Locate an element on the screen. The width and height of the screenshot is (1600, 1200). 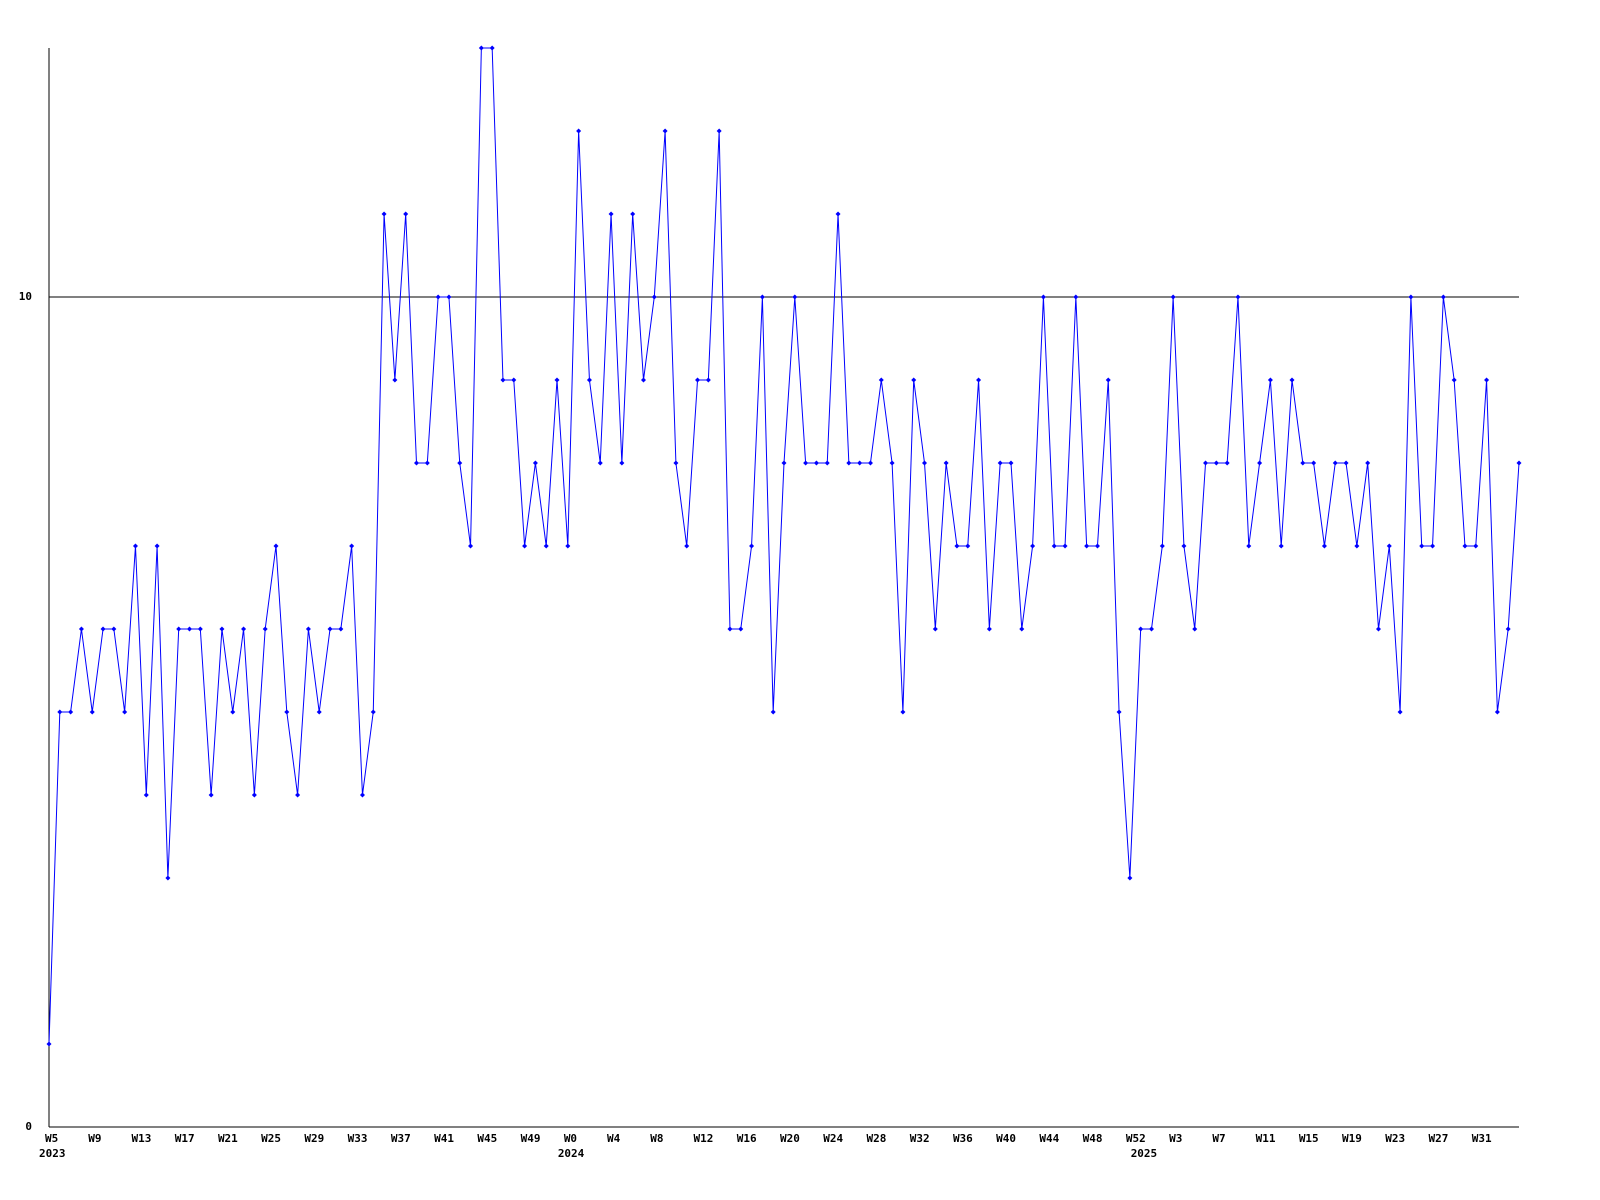
x-tick-label: W5 is located at coordinates (51, 1138).